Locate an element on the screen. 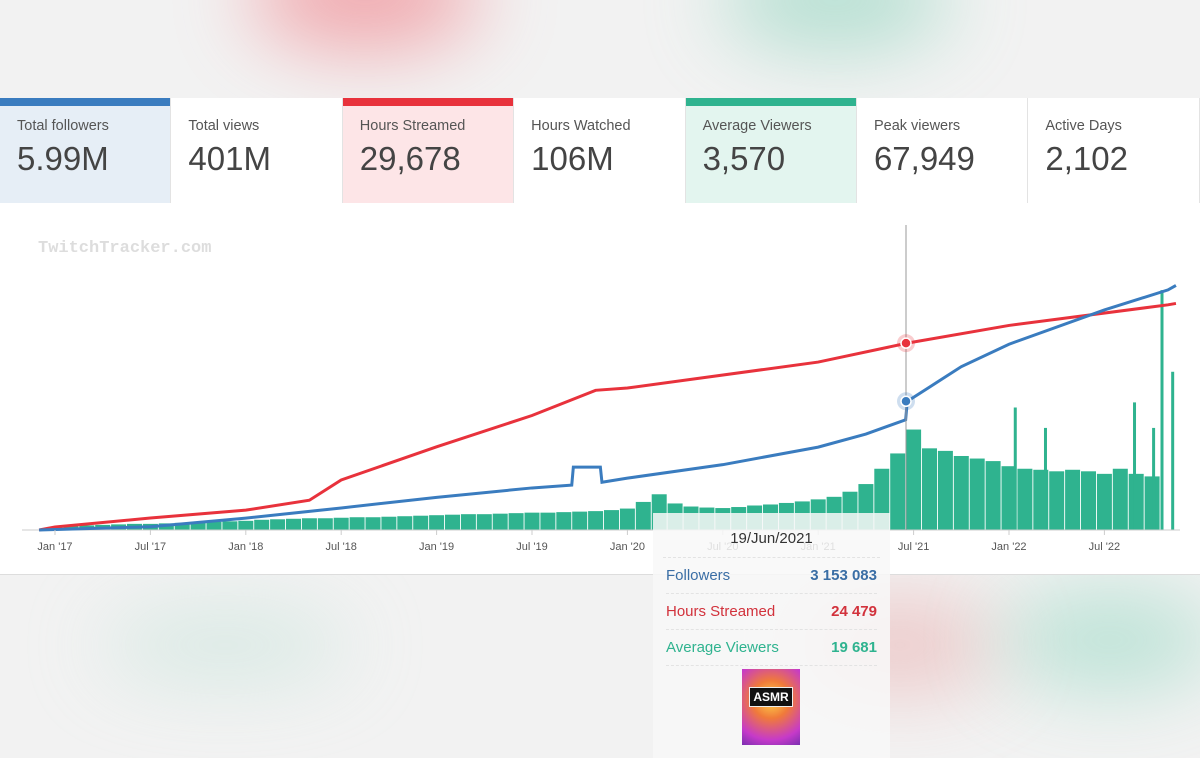  stat-value: 5.99M is located at coordinates (63, 158).